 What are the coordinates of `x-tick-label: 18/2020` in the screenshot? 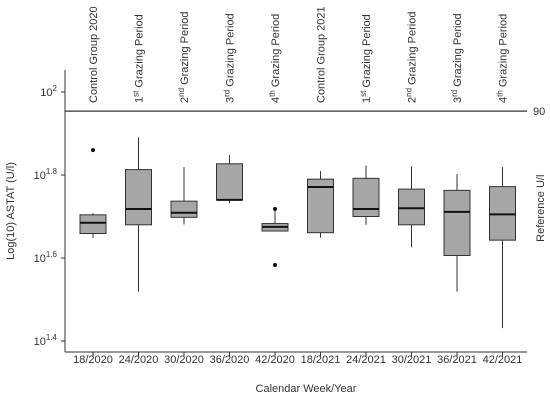 It's located at (93, 360).